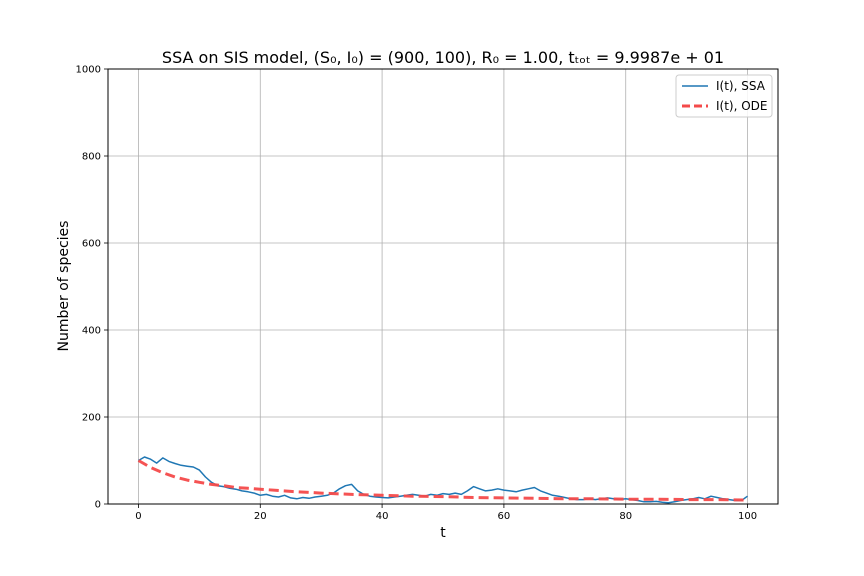  What do you see at coordinates (91, 418) in the screenshot?
I see `y-tick-label: 200` at bounding box center [91, 418].